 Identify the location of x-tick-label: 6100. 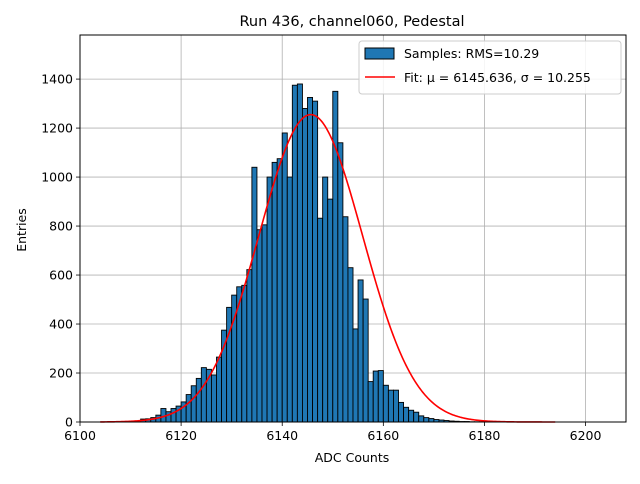
(80, 435).